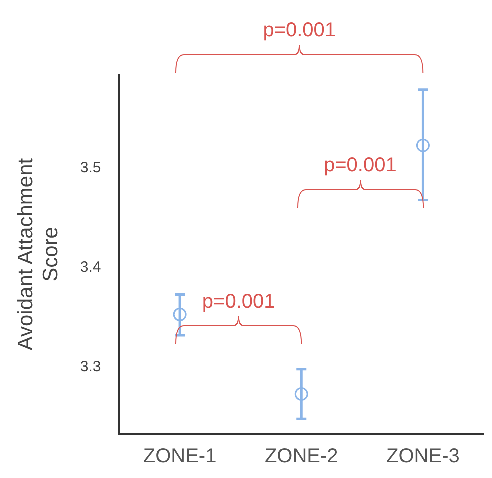 The width and height of the screenshot is (492, 478). What do you see at coordinates (91, 267) in the screenshot?
I see `y-tick-label: 3.4` at bounding box center [91, 267].